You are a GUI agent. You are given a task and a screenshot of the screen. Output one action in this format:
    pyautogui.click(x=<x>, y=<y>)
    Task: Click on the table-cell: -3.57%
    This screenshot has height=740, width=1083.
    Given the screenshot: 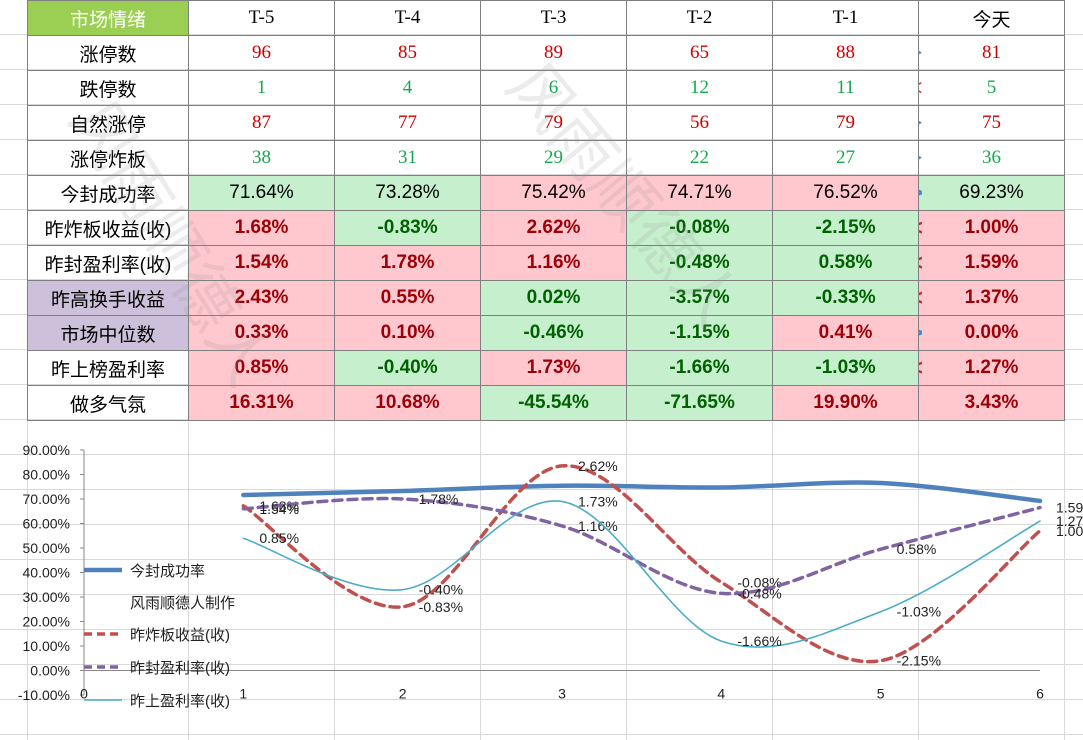 What is the action you would take?
    pyautogui.click(x=699, y=298)
    